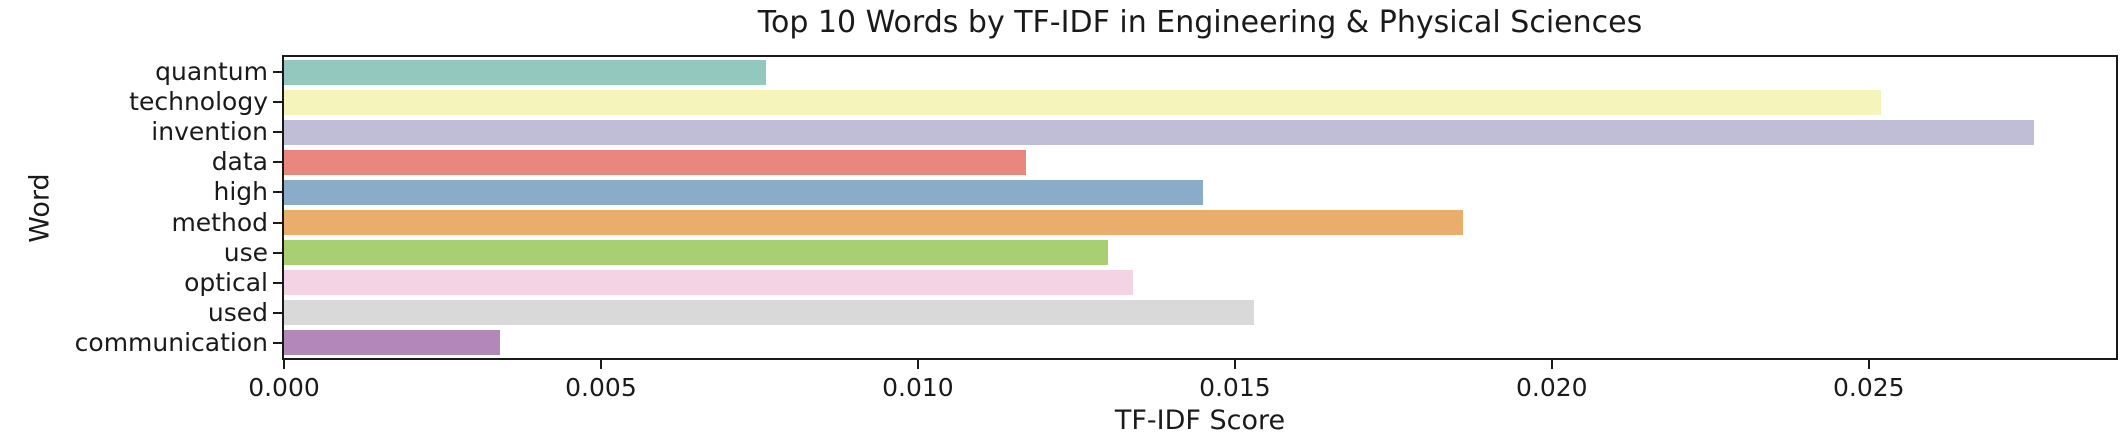 The height and width of the screenshot is (442, 2126). What do you see at coordinates (219, 222) in the screenshot?
I see `y-tick-label-method: method` at bounding box center [219, 222].